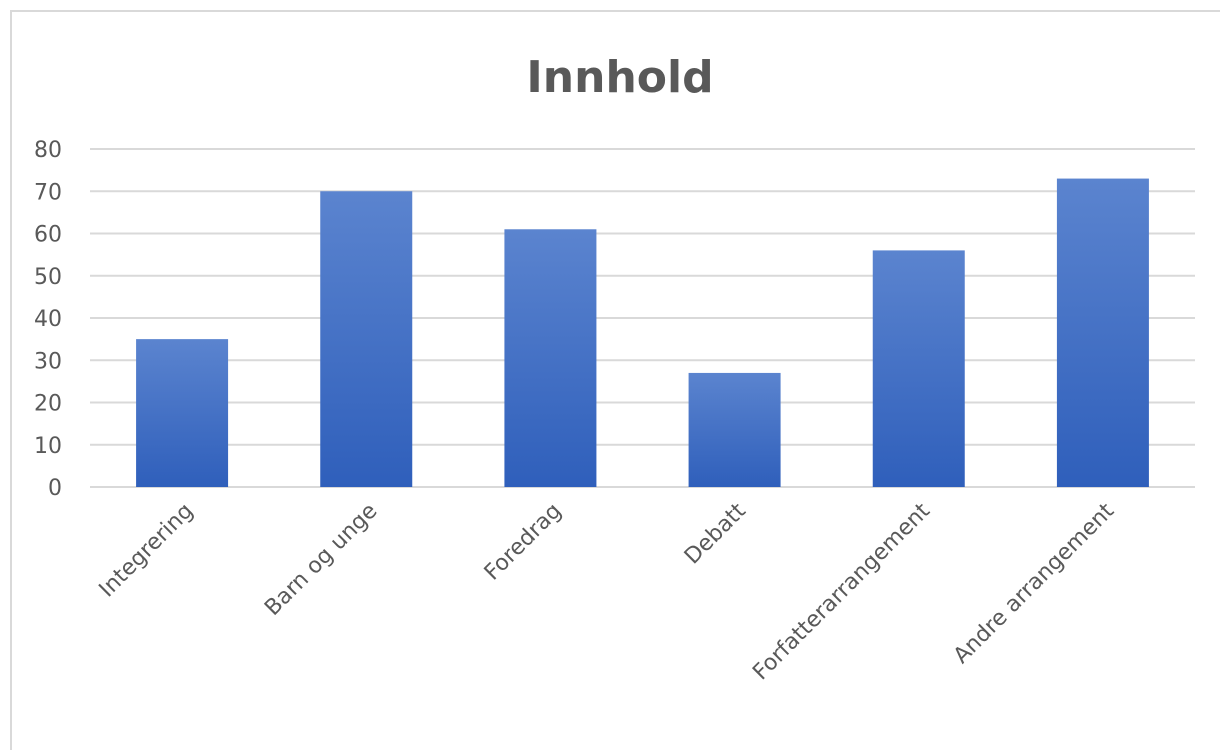 This screenshot has height=750, width=1222. I want to click on x-category-label: Andre arrangement, so click(1034, 583).